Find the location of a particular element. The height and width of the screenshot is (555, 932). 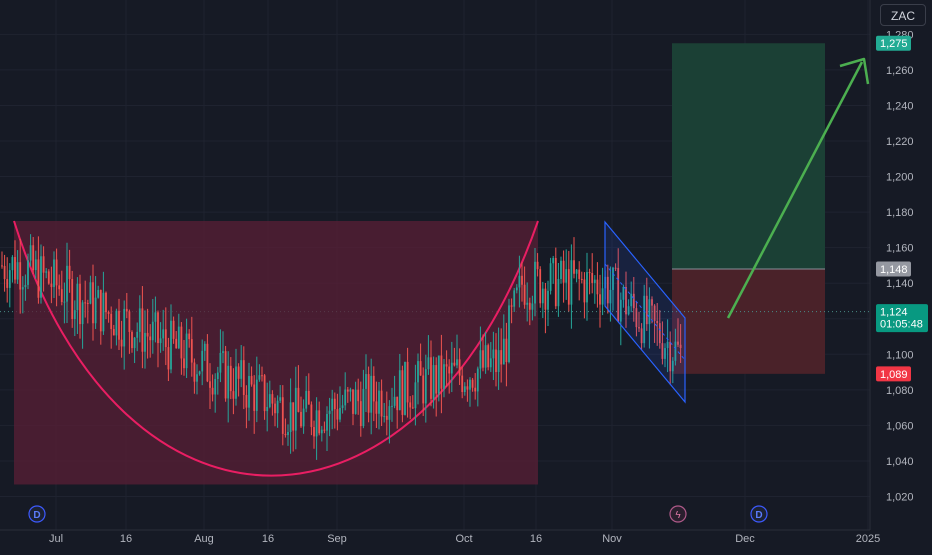

arrow-head is located at coordinates (854, 71).